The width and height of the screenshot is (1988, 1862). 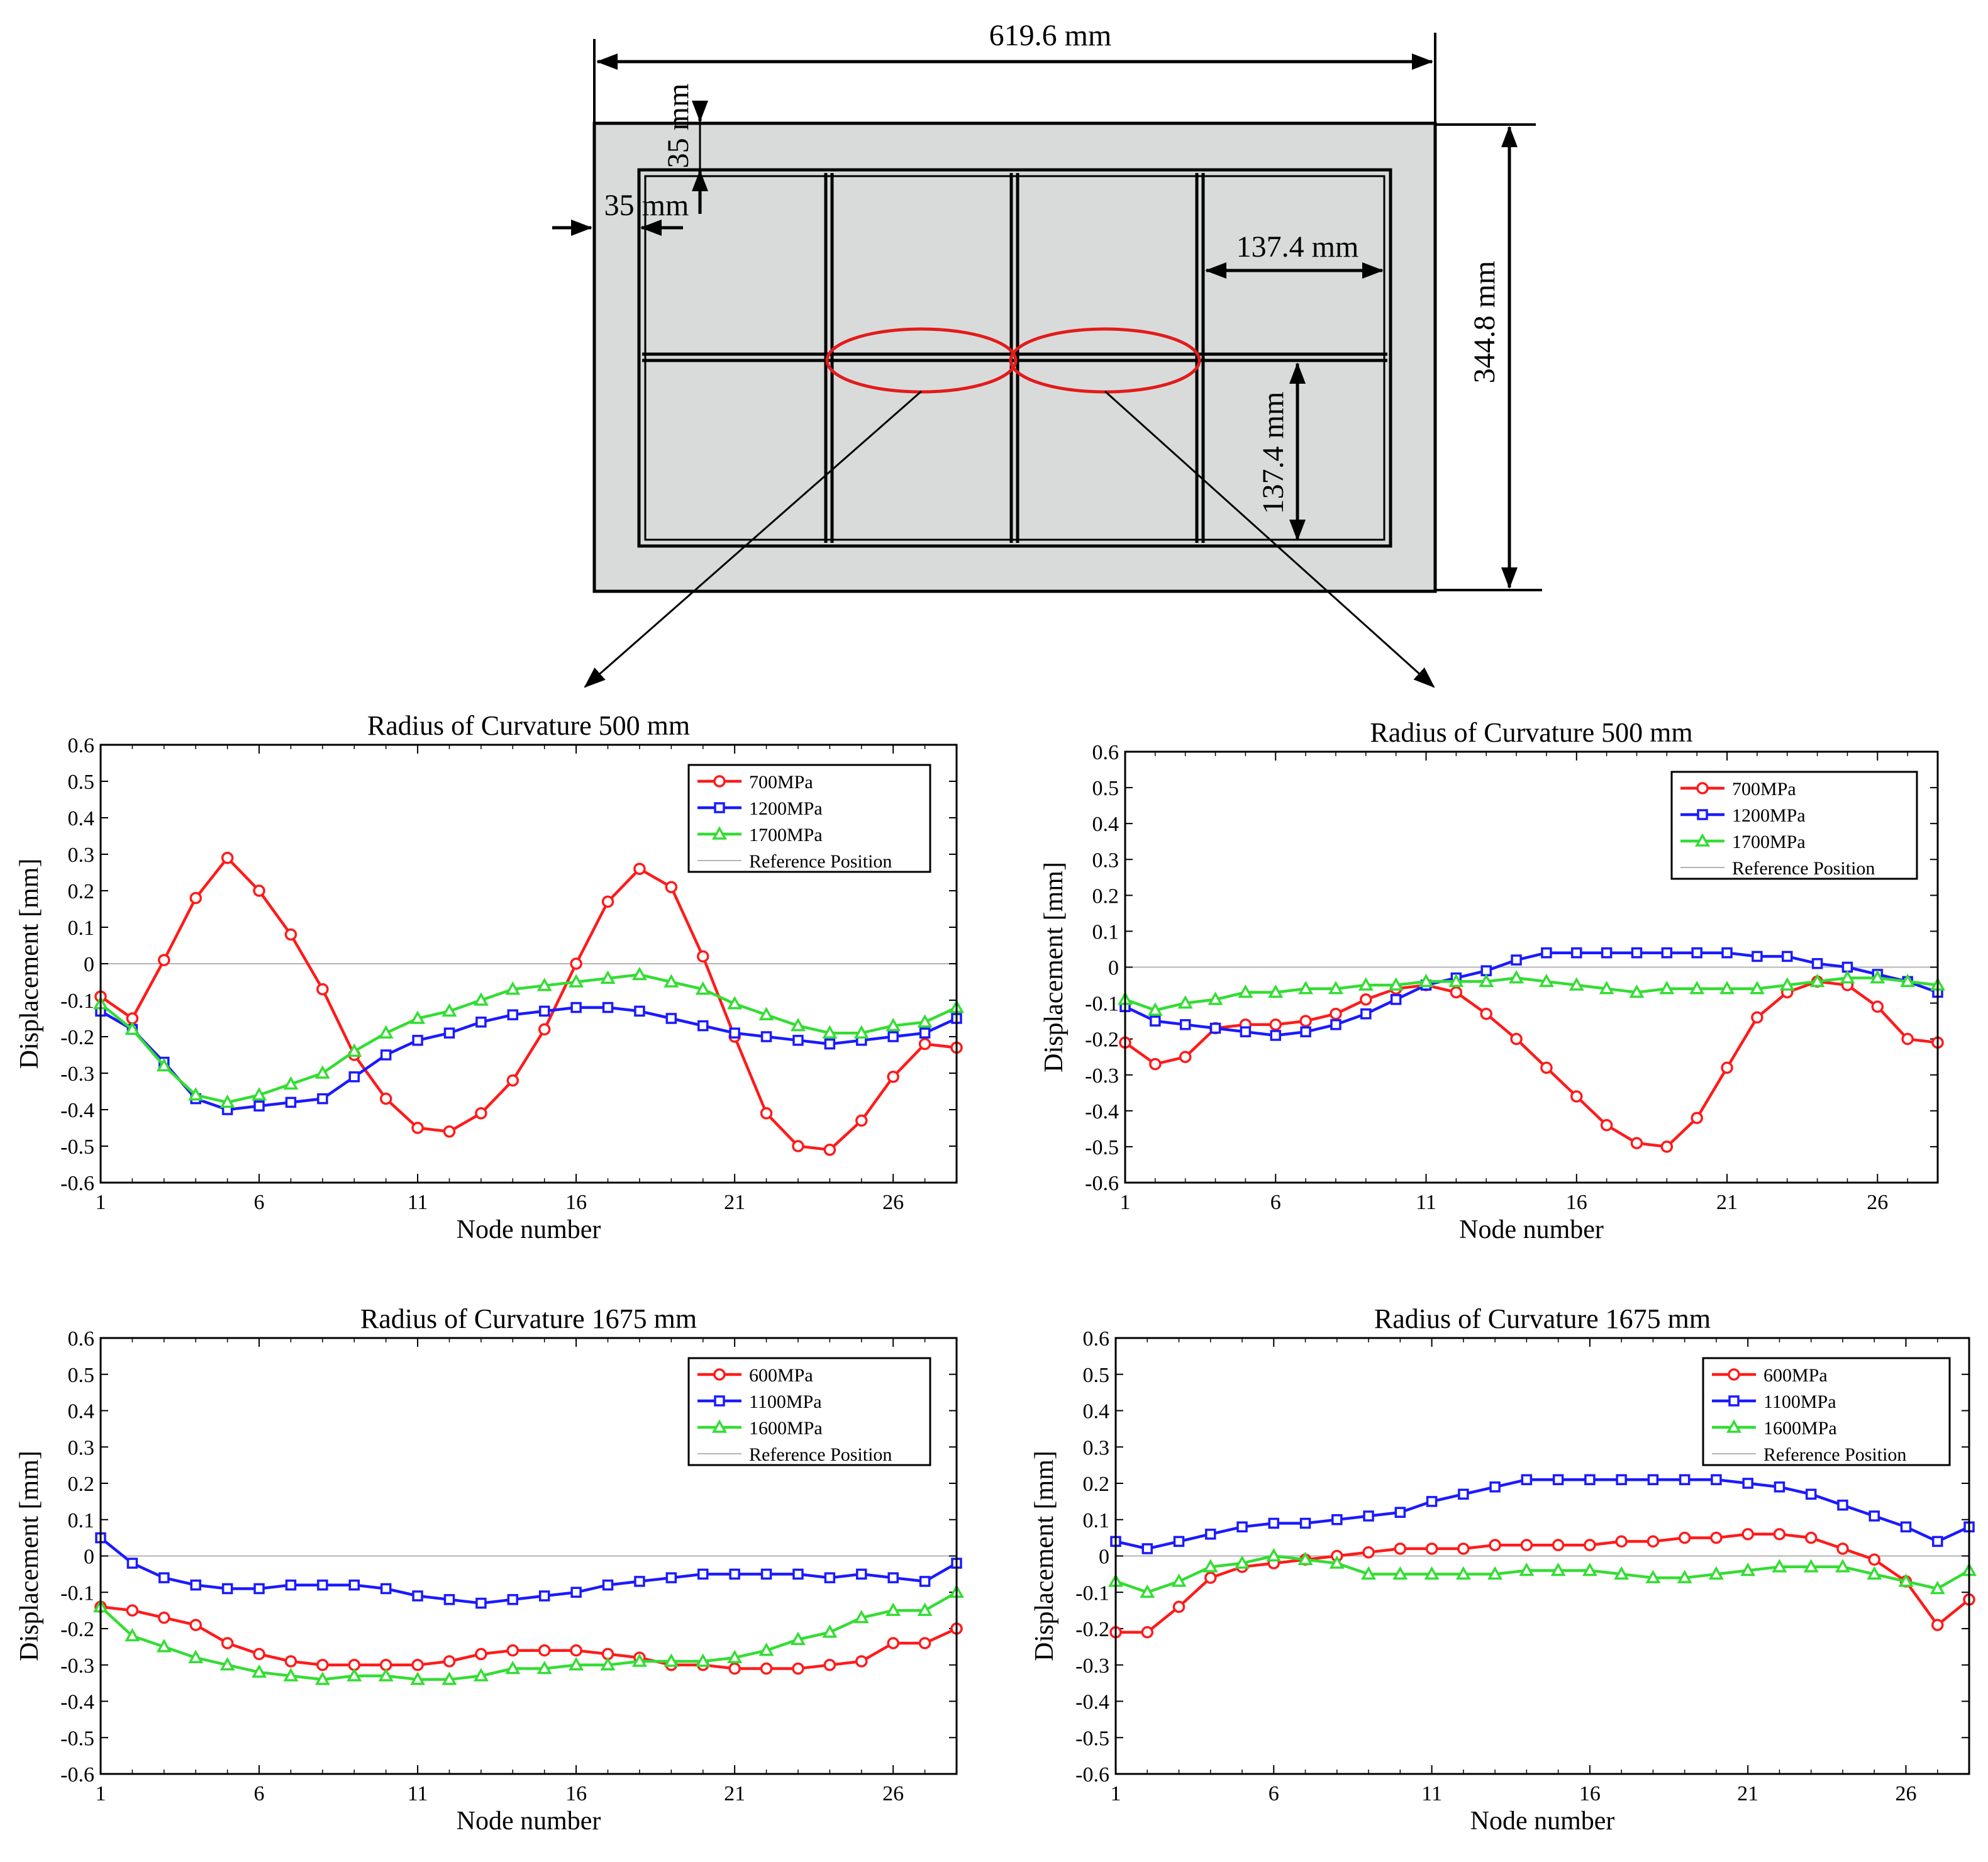 What do you see at coordinates (1113, 968) in the screenshot?
I see `y-tick-label: 0` at bounding box center [1113, 968].